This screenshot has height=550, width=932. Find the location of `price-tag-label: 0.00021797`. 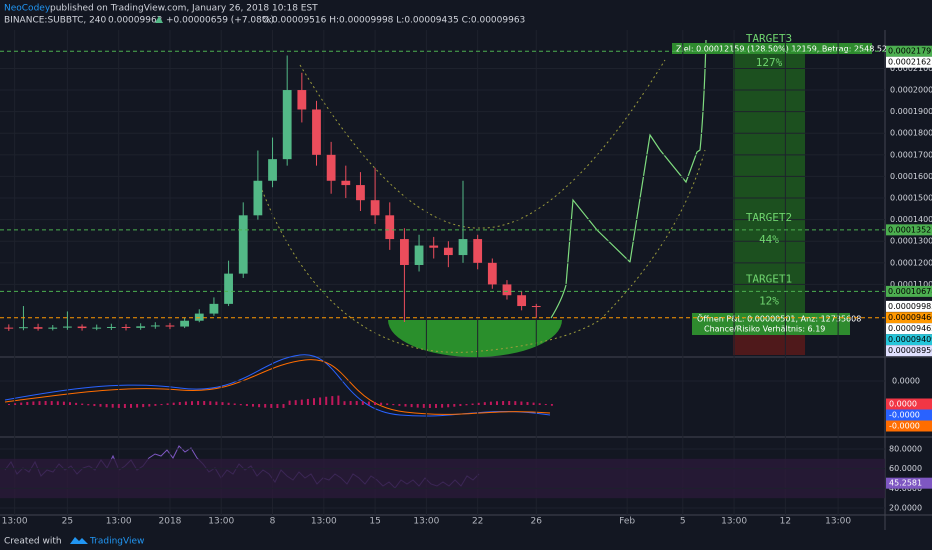

price-tag-label: 0.00021797 is located at coordinates (910, 51).